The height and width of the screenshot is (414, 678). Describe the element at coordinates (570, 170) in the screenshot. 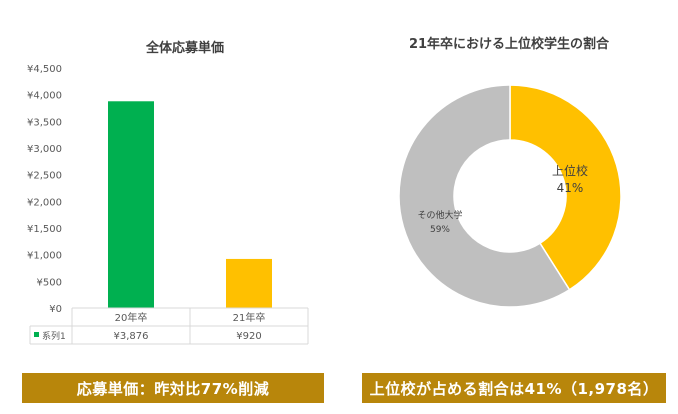

I see `slice-label: 上位校` at that location.